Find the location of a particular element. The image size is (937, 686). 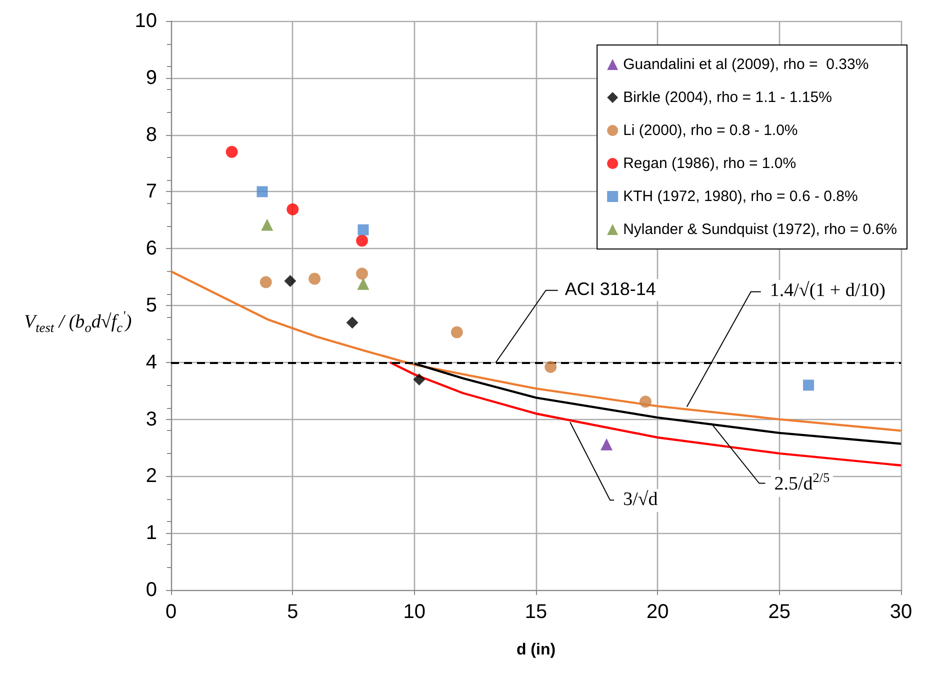

annotation: 1.4/√(1 + d/10) is located at coordinates (827, 292).